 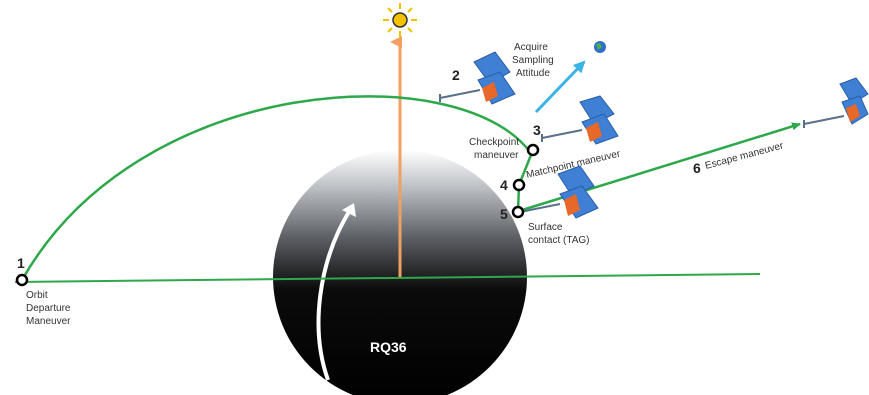 I want to click on step-2-number: 2, so click(x=456, y=75).